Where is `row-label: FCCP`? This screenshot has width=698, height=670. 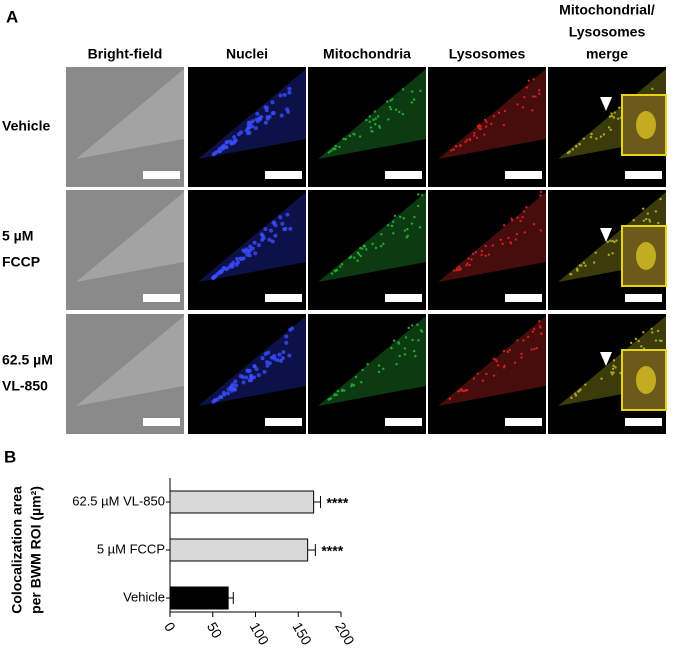 row-label: FCCP is located at coordinates (21, 262).